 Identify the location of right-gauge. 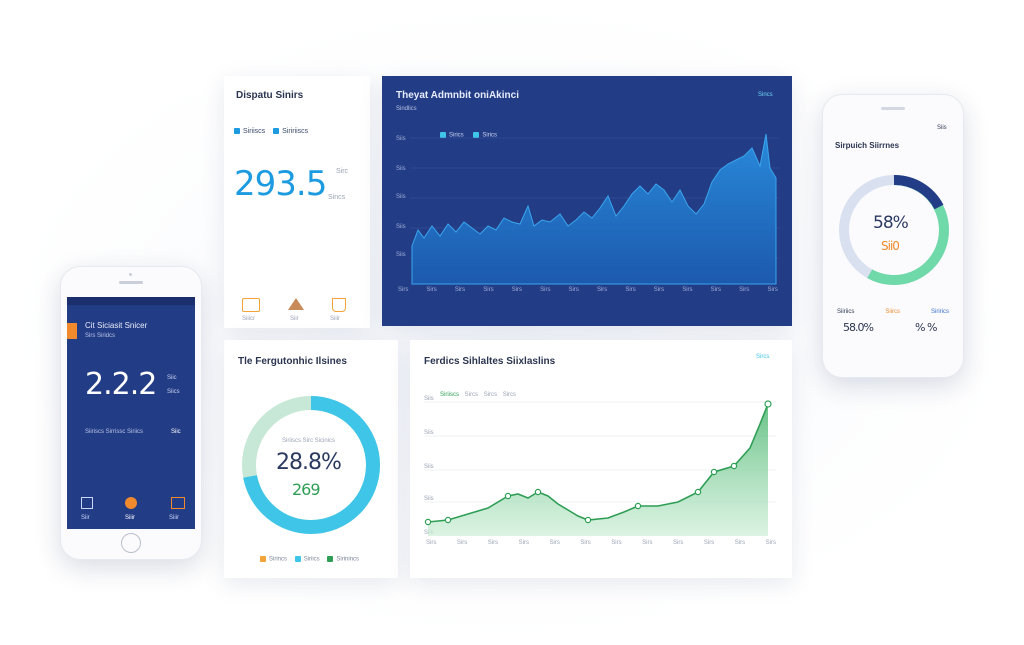
(894, 229).